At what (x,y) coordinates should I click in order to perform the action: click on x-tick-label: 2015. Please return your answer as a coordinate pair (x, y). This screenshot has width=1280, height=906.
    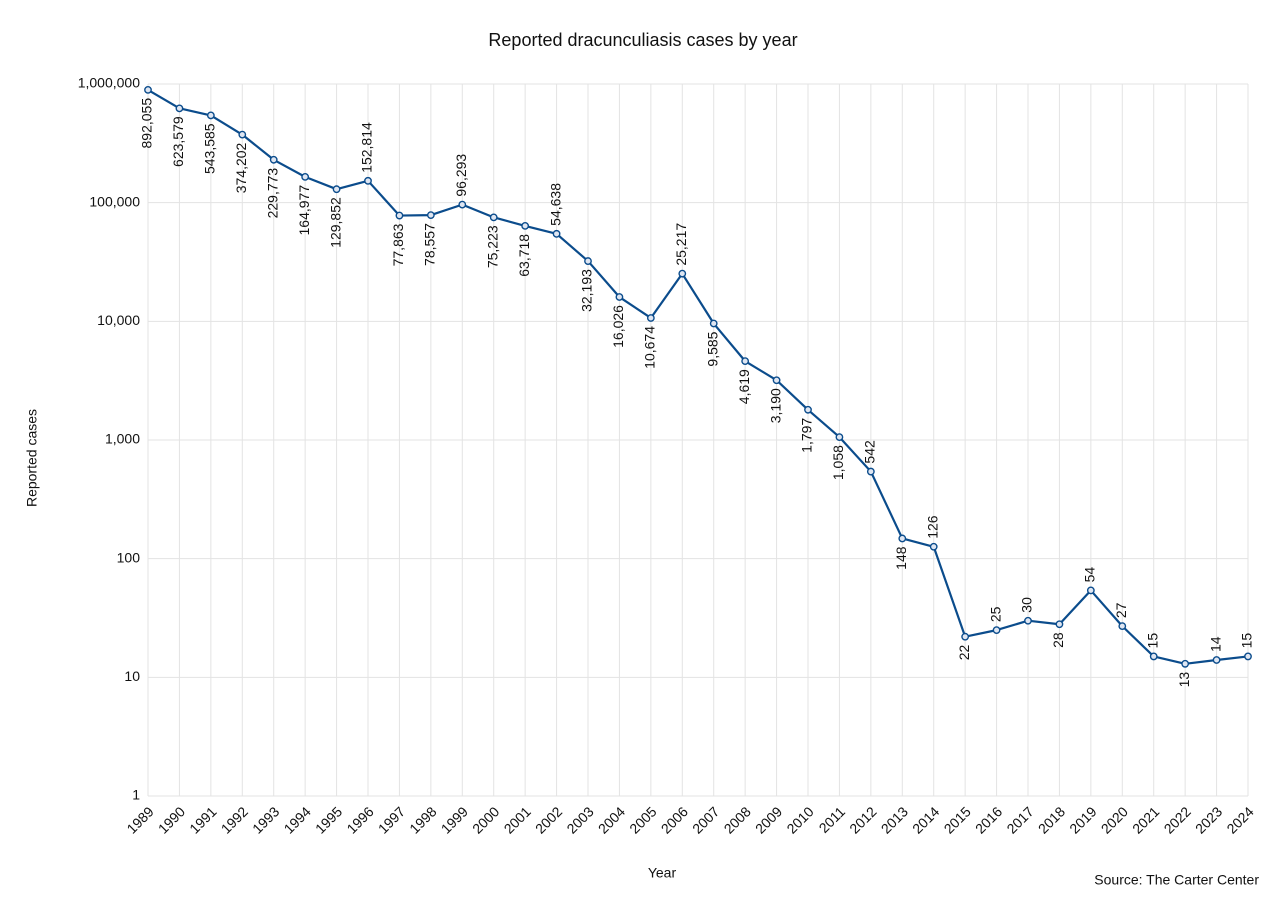
    Looking at the image, I should click on (957, 819).